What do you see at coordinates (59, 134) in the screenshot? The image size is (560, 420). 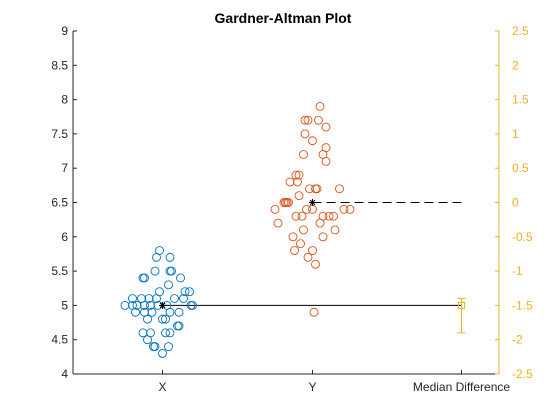 I see `y-left-tick-label: 7.5` at bounding box center [59, 134].